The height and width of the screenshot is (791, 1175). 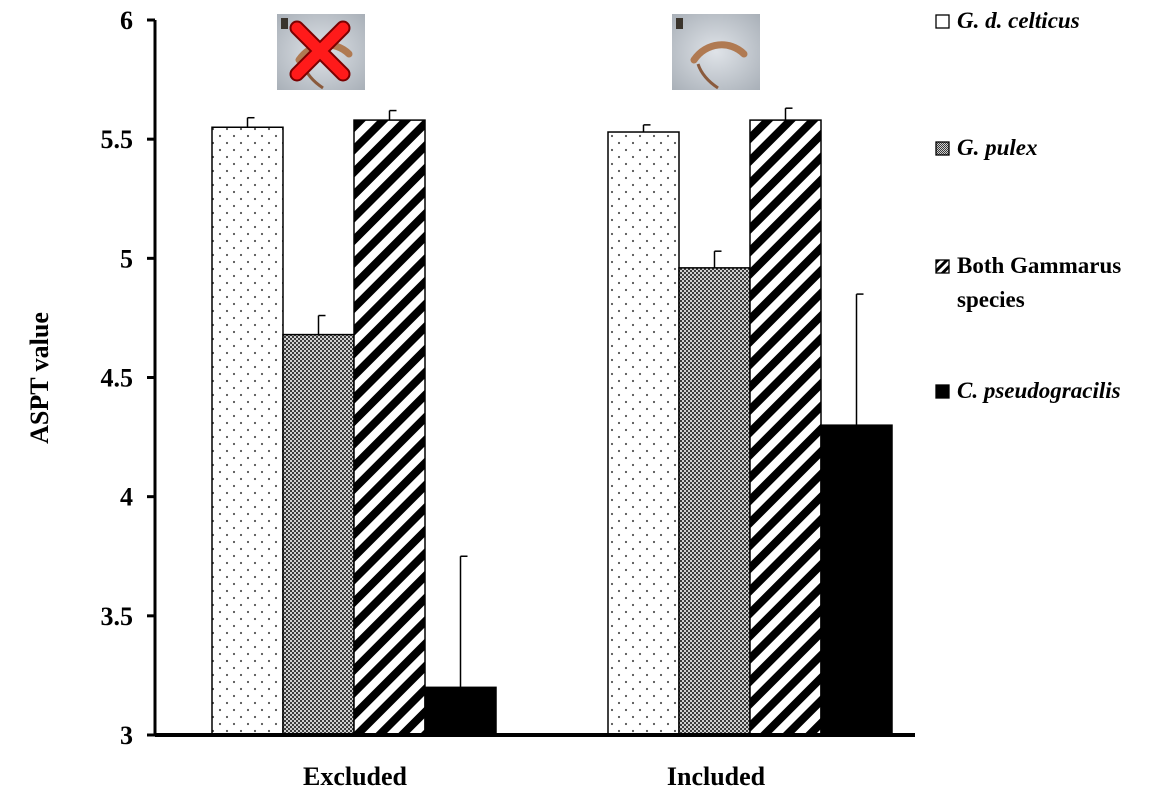 What do you see at coordinates (719, 52) in the screenshot?
I see `amphipod-body` at bounding box center [719, 52].